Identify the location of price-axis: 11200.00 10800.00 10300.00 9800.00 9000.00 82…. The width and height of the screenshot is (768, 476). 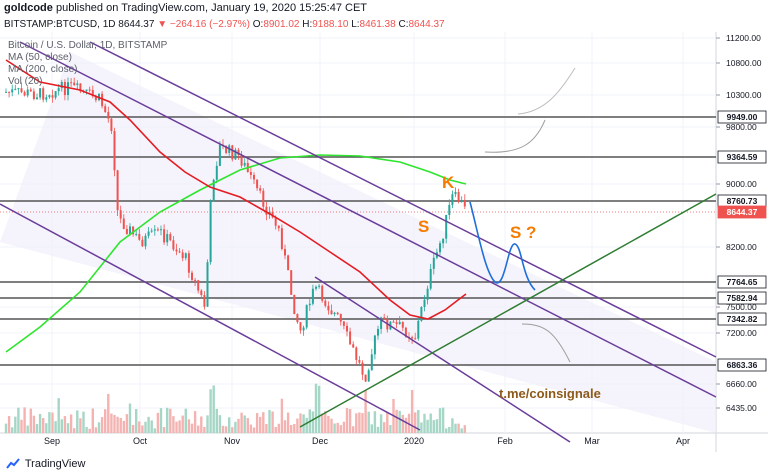
(739, 223).